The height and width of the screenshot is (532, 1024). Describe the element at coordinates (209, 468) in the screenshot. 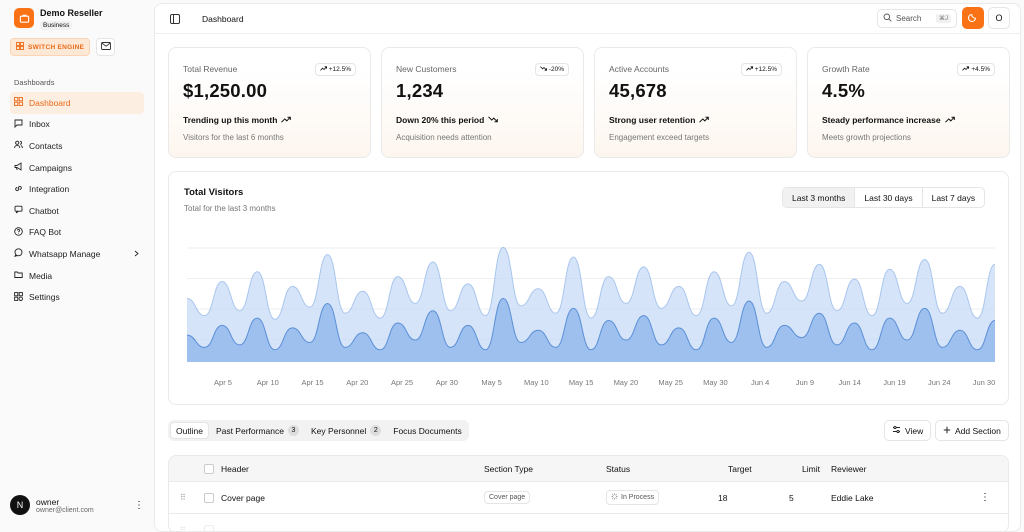

I see `select-all-checkbox` at that location.